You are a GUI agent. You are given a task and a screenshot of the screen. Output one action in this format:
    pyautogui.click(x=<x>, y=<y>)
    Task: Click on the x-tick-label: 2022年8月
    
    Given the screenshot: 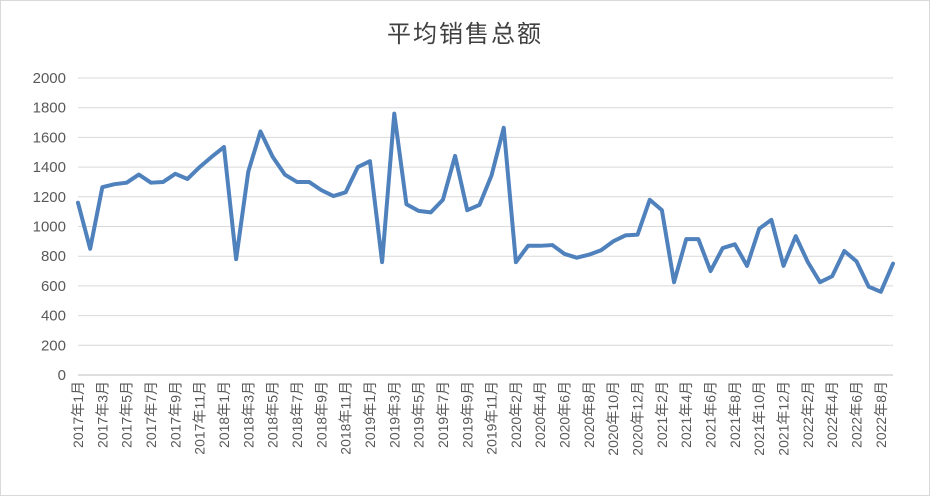 What is the action you would take?
    pyautogui.click(x=881, y=414)
    